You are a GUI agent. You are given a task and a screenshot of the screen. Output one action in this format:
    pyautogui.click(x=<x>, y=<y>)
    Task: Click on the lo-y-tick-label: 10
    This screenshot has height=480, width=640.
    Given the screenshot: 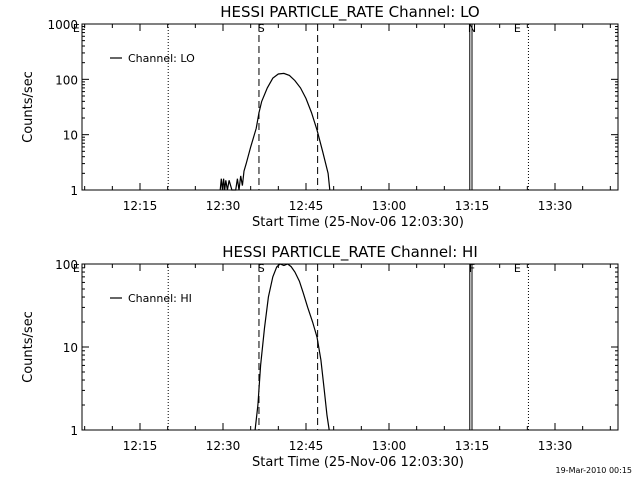 What is the action you would take?
    pyautogui.click(x=70, y=136)
    